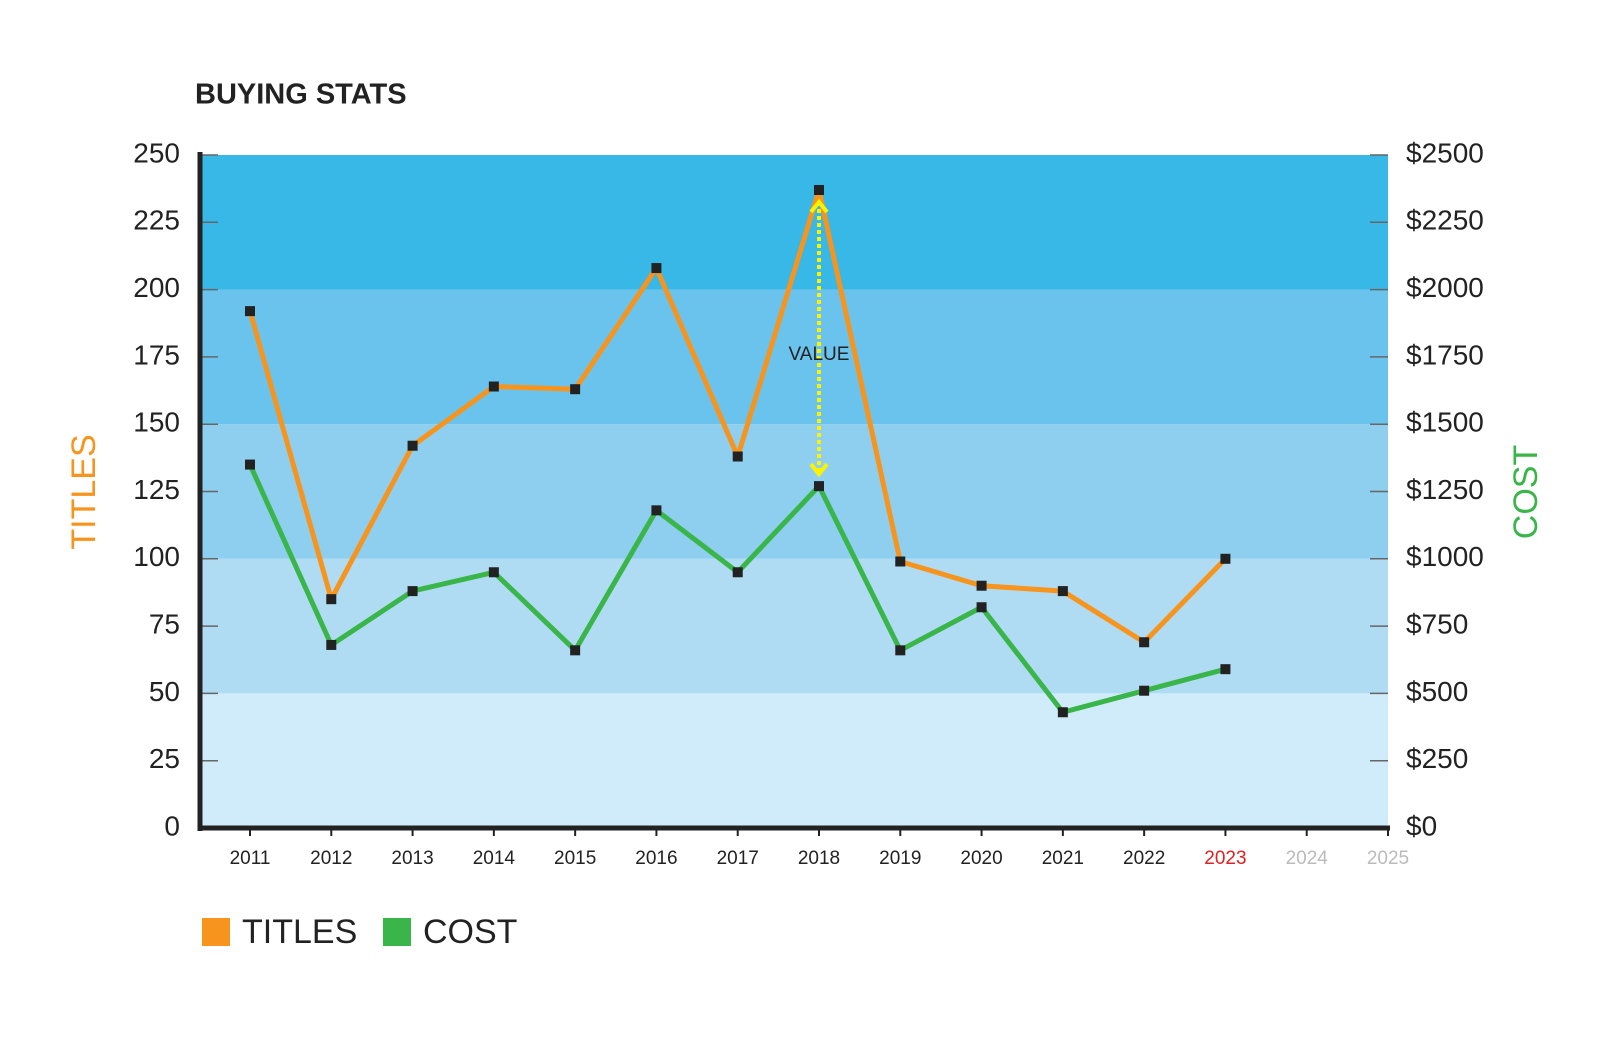 Image resolution: width=1599 pixels, height=1062 pixels. I want to click on x-tick-label: 2023, so click(1225, 858).